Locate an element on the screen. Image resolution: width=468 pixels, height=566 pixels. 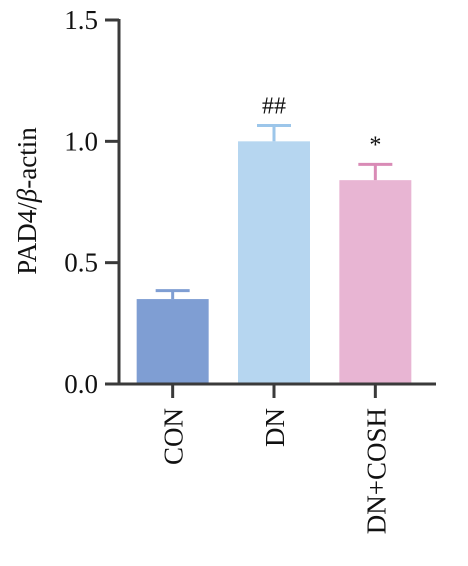
y-axis-title-part-3: -actin is located at coordinates (27, 158).